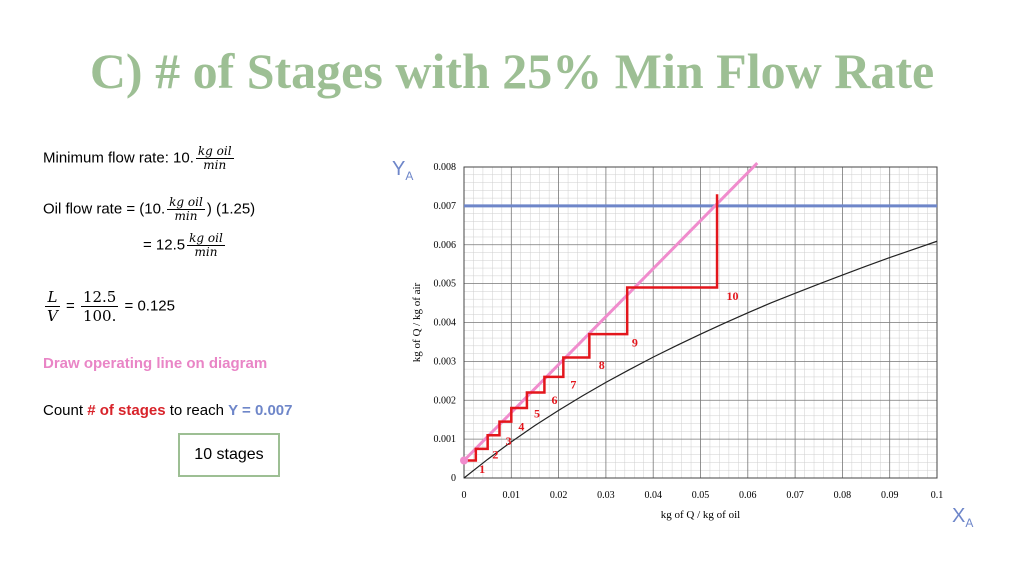 The height and width of the screenshot is (576, 1024). What do you see at coordinates (445, 206) in the screenshot?
I see `y-tick-label: 0.007` at bounding box center [445, 206].